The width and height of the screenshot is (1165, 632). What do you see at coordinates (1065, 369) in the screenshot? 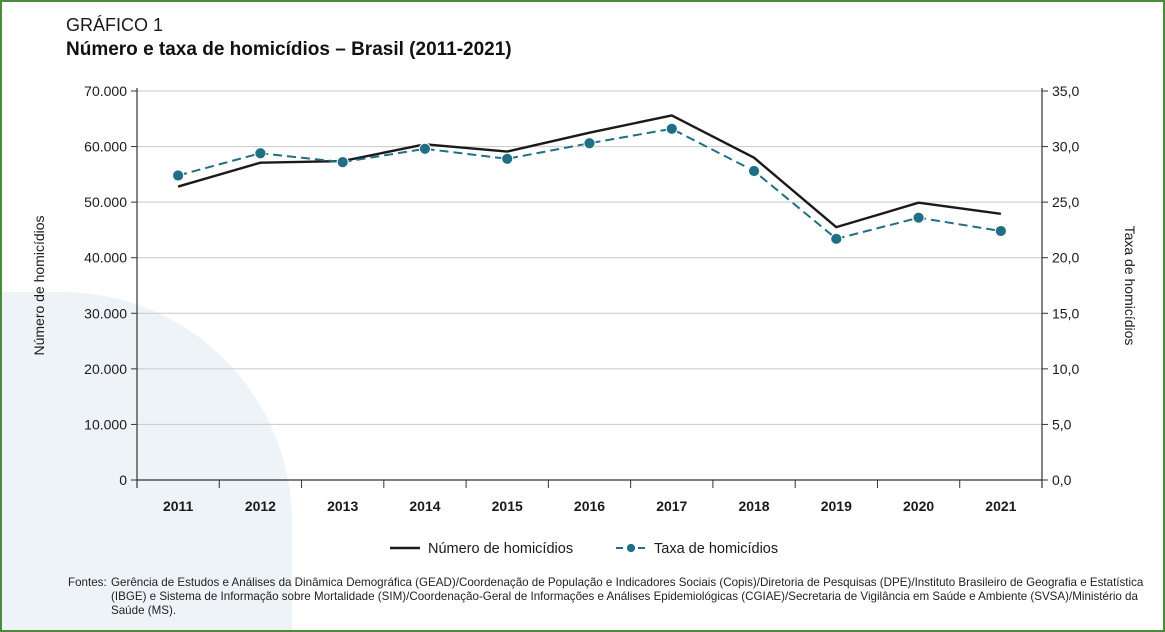
I see `y-right-tick-label: 10,0` at bounding box center [1065, 369].